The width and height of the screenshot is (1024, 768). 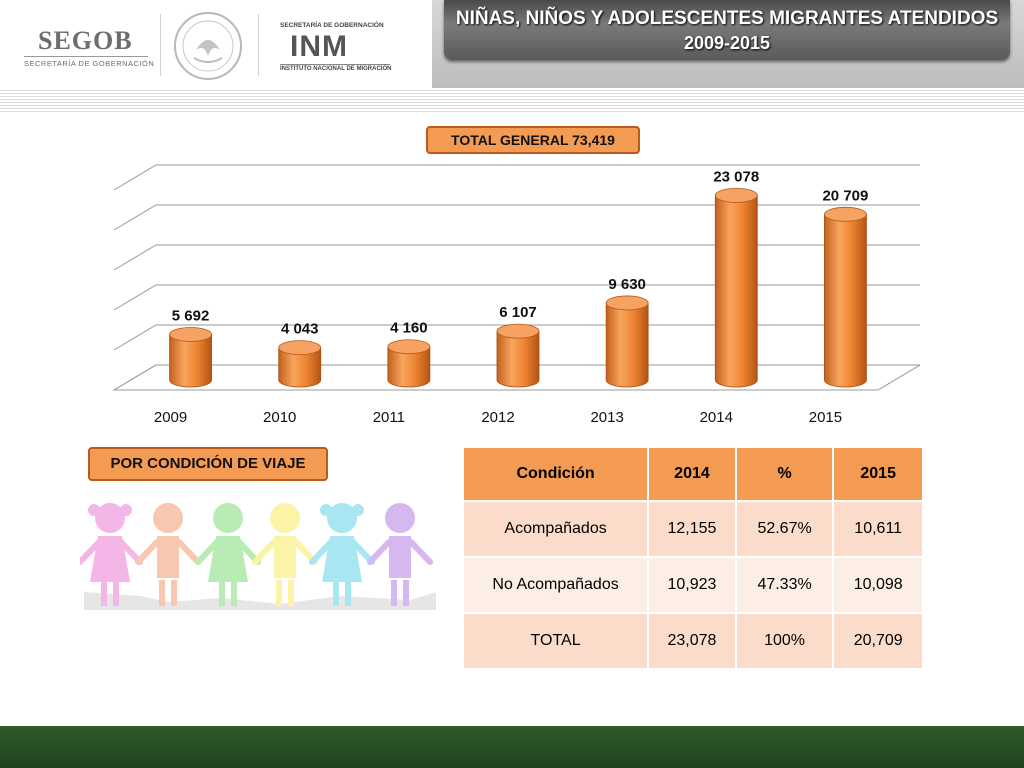 What do you see at coordinates (784, 474) in the screenshot?
I see `table-header: %` at bounding box center [784, 474].